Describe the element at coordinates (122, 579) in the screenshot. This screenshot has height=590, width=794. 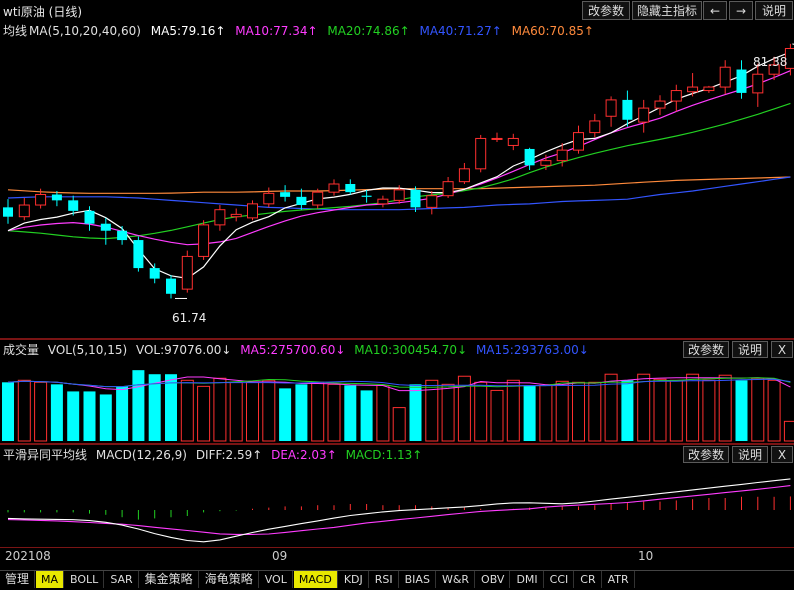
I see `tab-sar: SAR` at that location.